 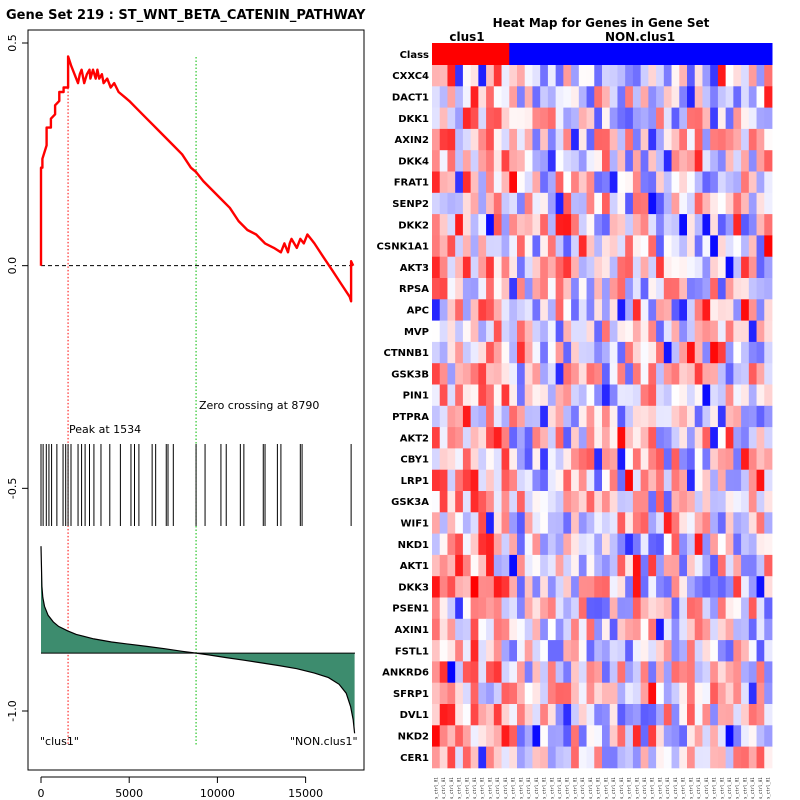 I want to click on gene-label: FSTL1, so click(x=412, y=651).